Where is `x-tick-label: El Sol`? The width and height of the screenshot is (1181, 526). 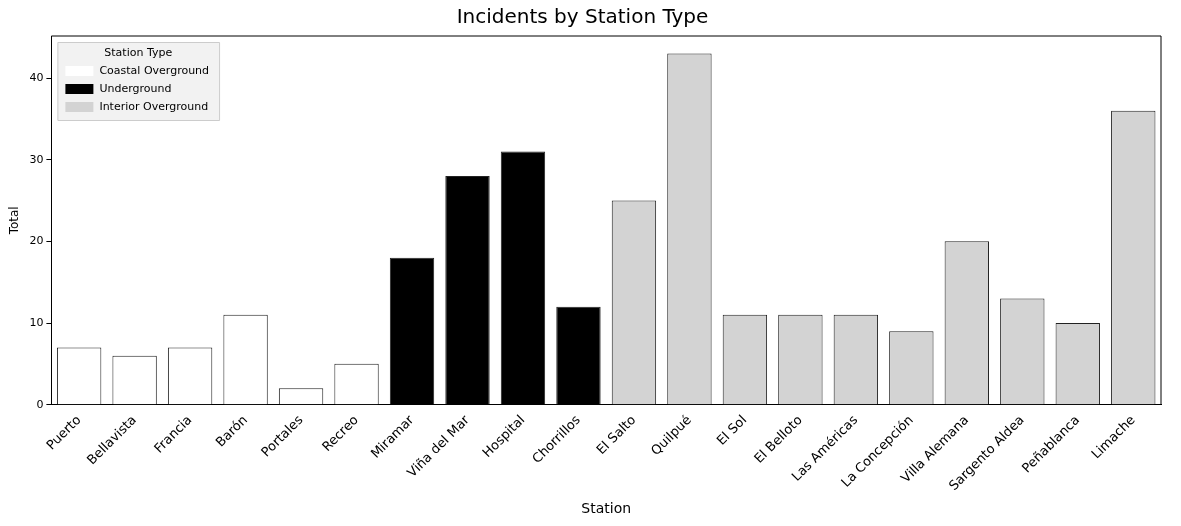
x-tick-label: El Sol is located at coordinates (731, 430).